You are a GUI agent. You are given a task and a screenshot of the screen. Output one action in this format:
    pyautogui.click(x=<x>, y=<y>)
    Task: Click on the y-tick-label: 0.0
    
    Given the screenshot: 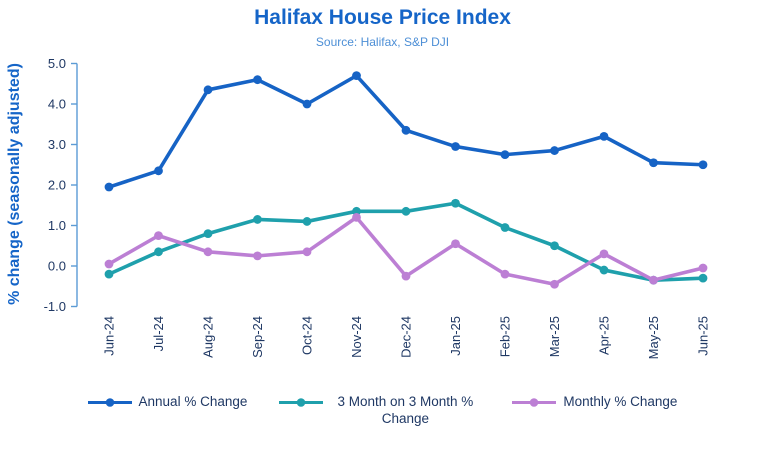 What is the action you would take?
    pyautogui.click(x=57, y=266)
    